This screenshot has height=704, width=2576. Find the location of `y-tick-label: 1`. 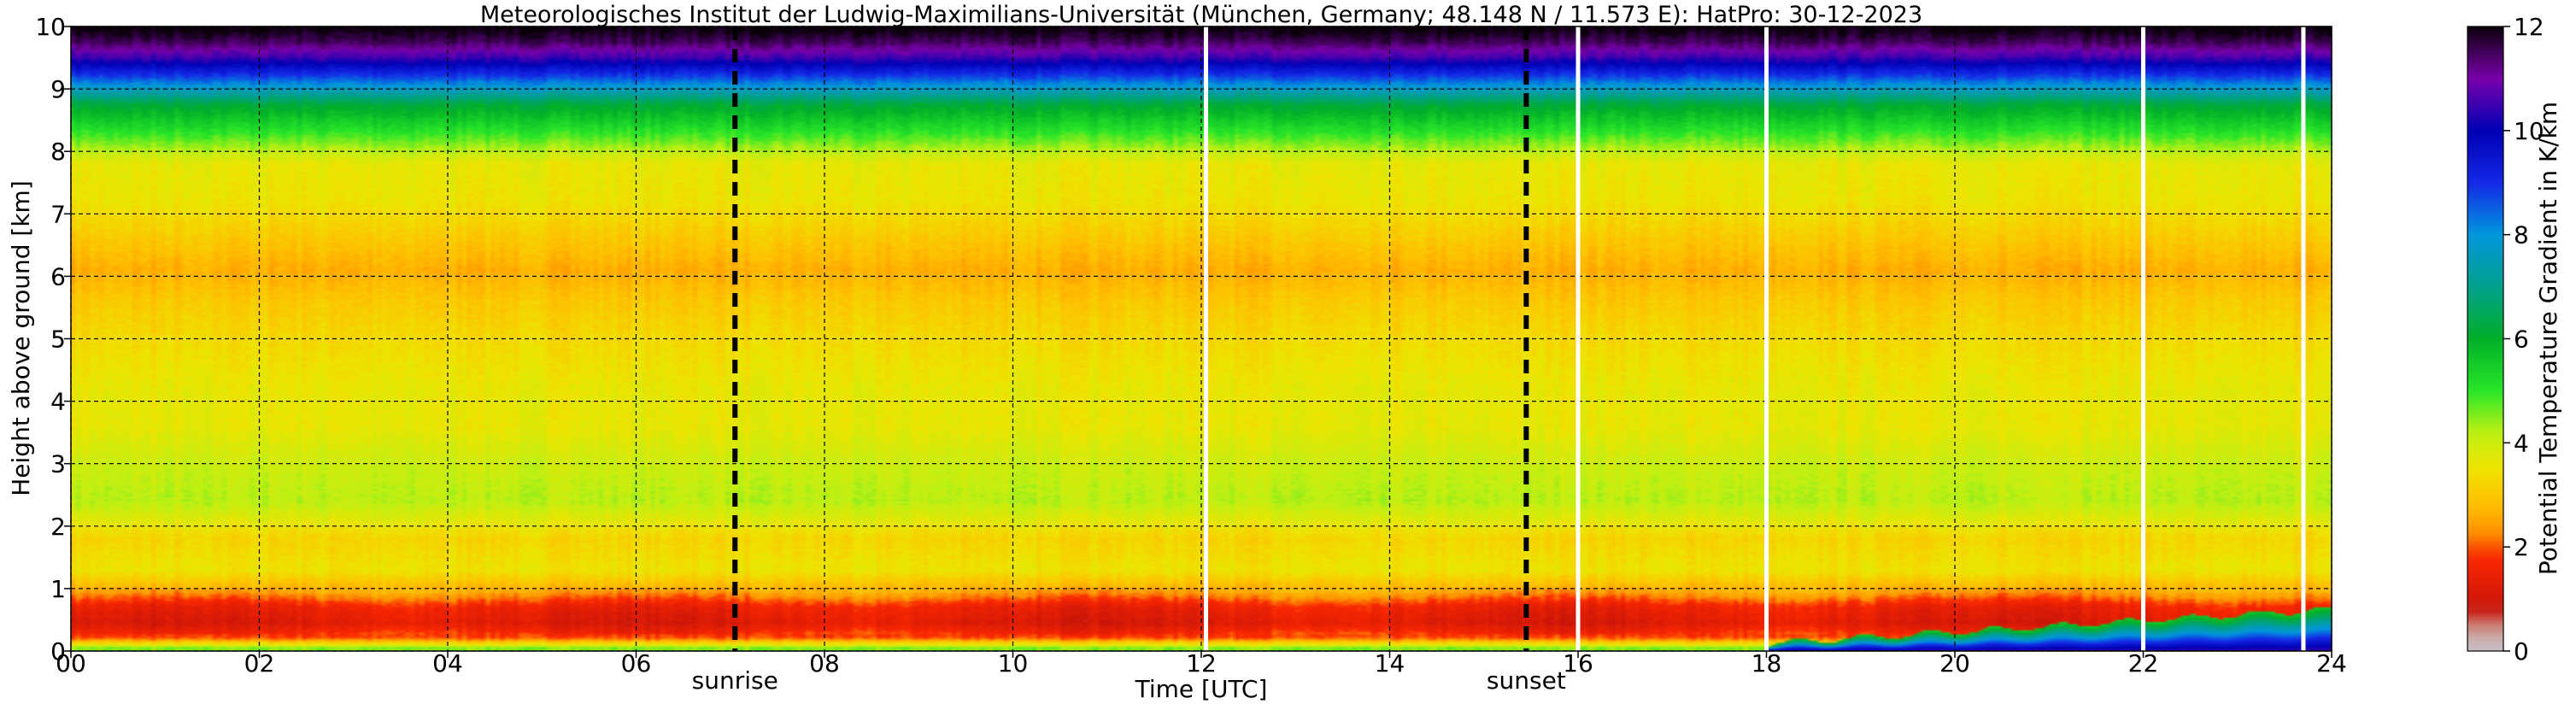

y-tick-label: 1 is located at coordinates (58, 589).